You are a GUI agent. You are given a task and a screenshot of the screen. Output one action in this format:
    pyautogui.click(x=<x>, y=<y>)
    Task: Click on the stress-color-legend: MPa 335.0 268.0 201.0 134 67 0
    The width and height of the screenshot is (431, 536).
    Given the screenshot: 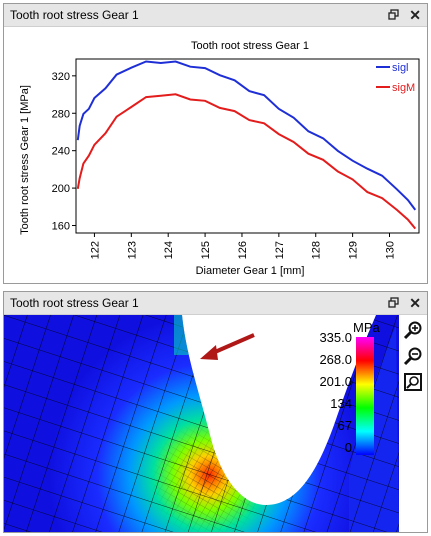 What is the action you would take?
    pyautogui.click(x=350, y=387)
    